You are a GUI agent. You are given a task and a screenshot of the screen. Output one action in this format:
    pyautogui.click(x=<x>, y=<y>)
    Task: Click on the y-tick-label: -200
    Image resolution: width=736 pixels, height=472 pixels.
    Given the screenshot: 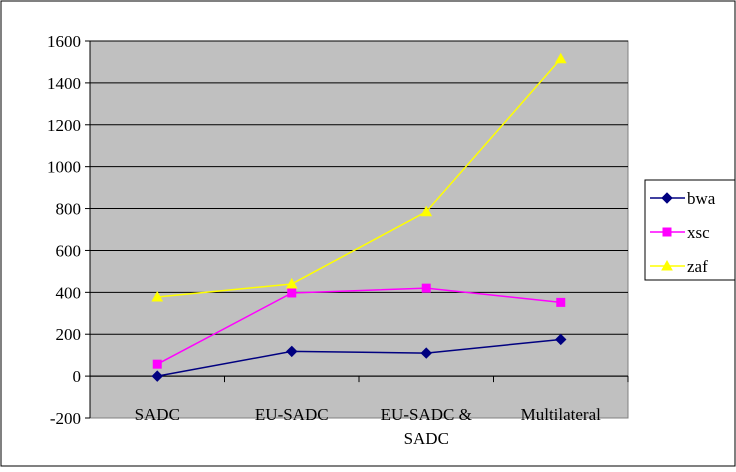 What is the action you would take?
    pyautogui.click(x=65, y=418)
    